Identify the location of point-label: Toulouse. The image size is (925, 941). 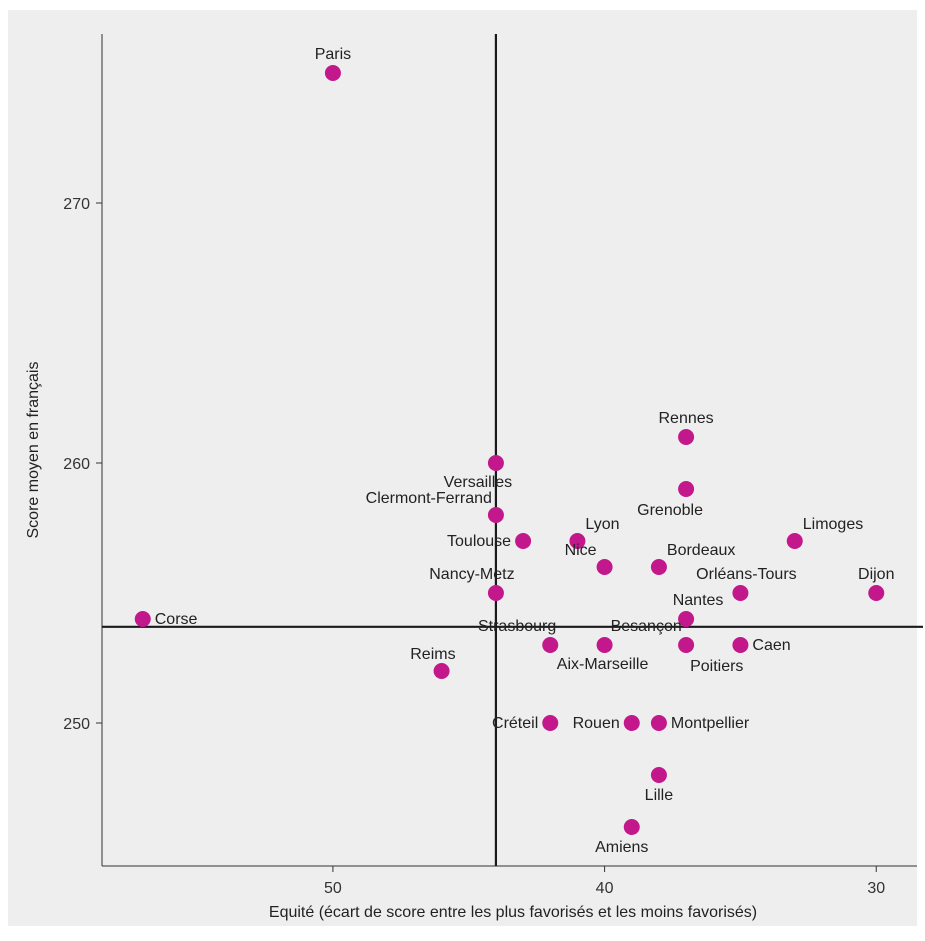
(479, 541).